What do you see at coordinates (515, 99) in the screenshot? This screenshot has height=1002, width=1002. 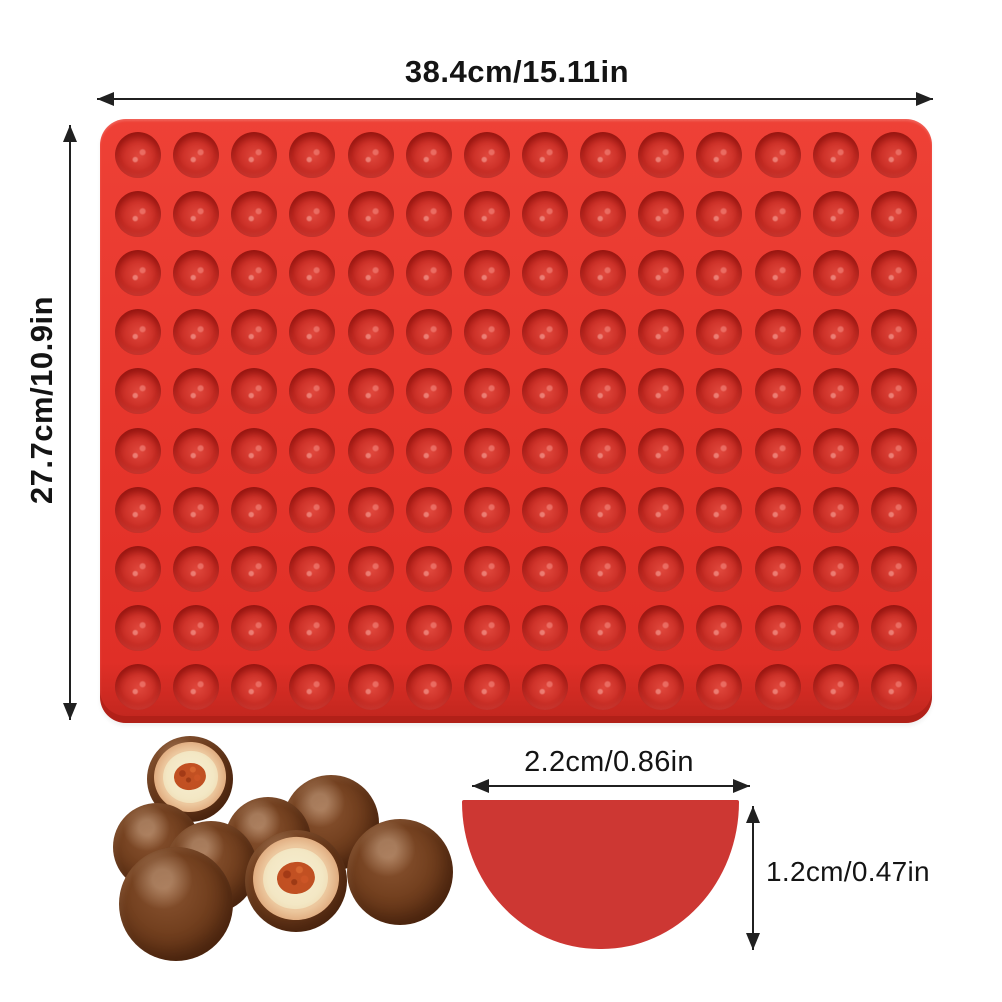 I see `mold-width-arrow` at bounding box center [515, 99].